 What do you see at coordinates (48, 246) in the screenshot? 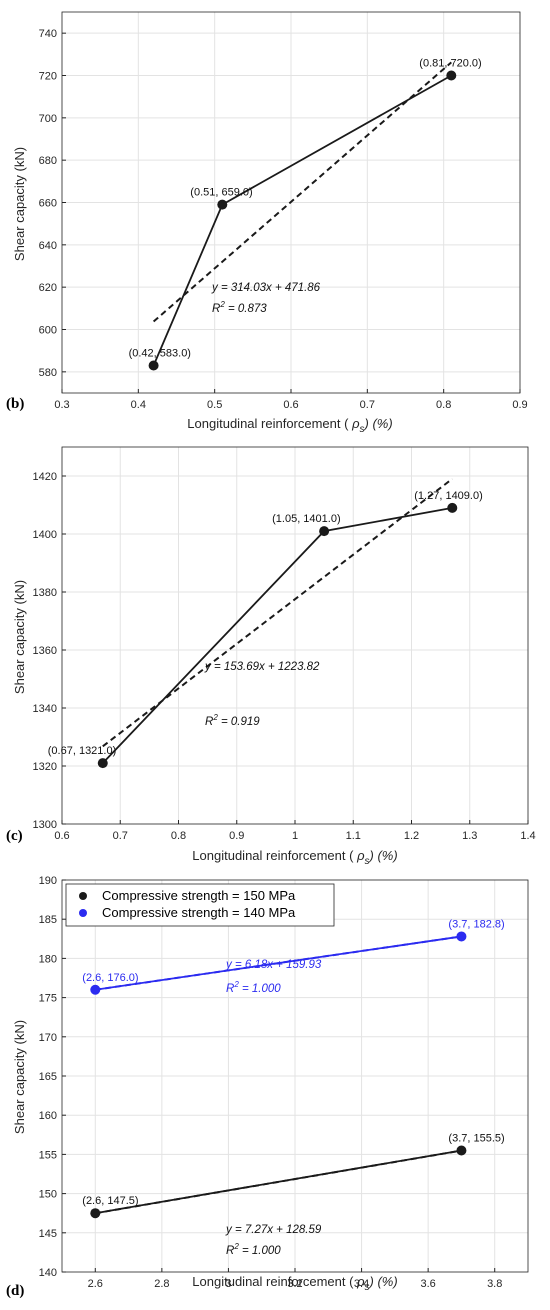
I see `y-tick-label: 640` at bounding box center [48, 246].